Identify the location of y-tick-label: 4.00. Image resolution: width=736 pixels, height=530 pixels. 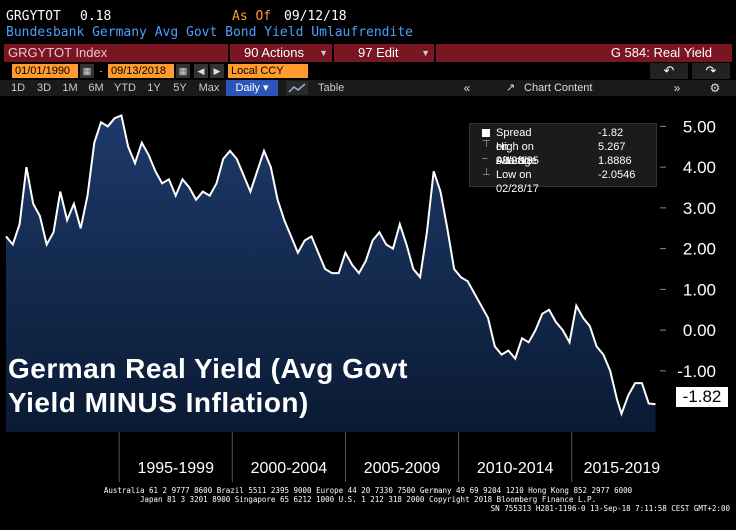
(699, 167).